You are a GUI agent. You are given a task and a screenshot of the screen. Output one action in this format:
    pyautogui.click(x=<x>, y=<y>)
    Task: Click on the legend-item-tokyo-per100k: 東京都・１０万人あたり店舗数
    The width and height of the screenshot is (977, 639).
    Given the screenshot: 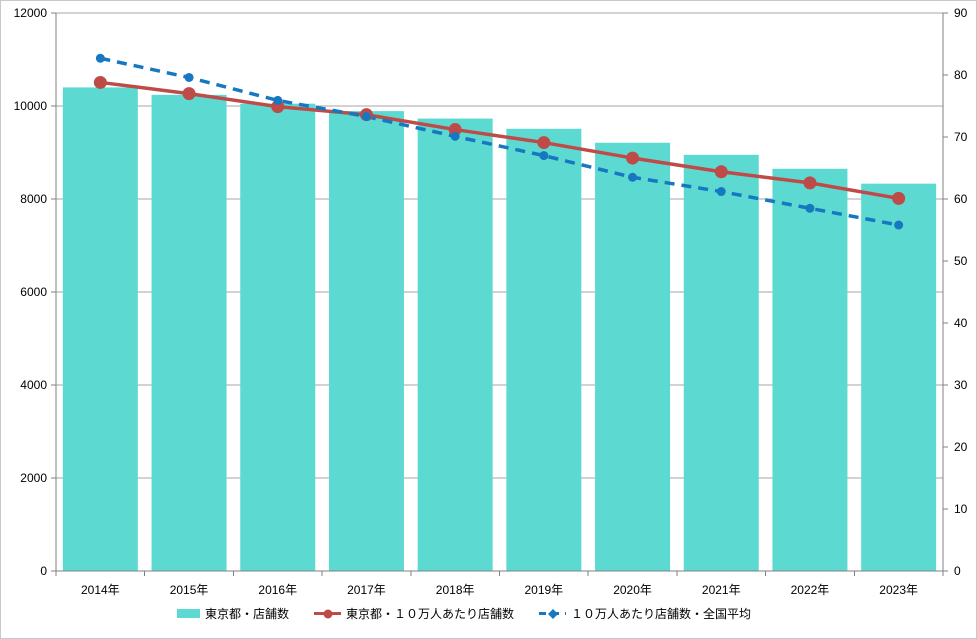 What is the action you would take?
    pyautogui.click(x=414, y=613)
    